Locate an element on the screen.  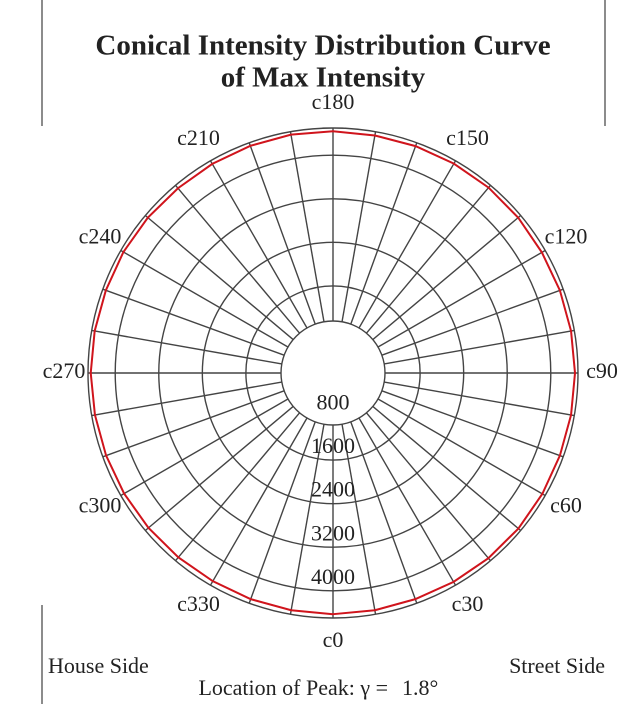
r-tick-label: 4000 is located at coordinates (333, 576).